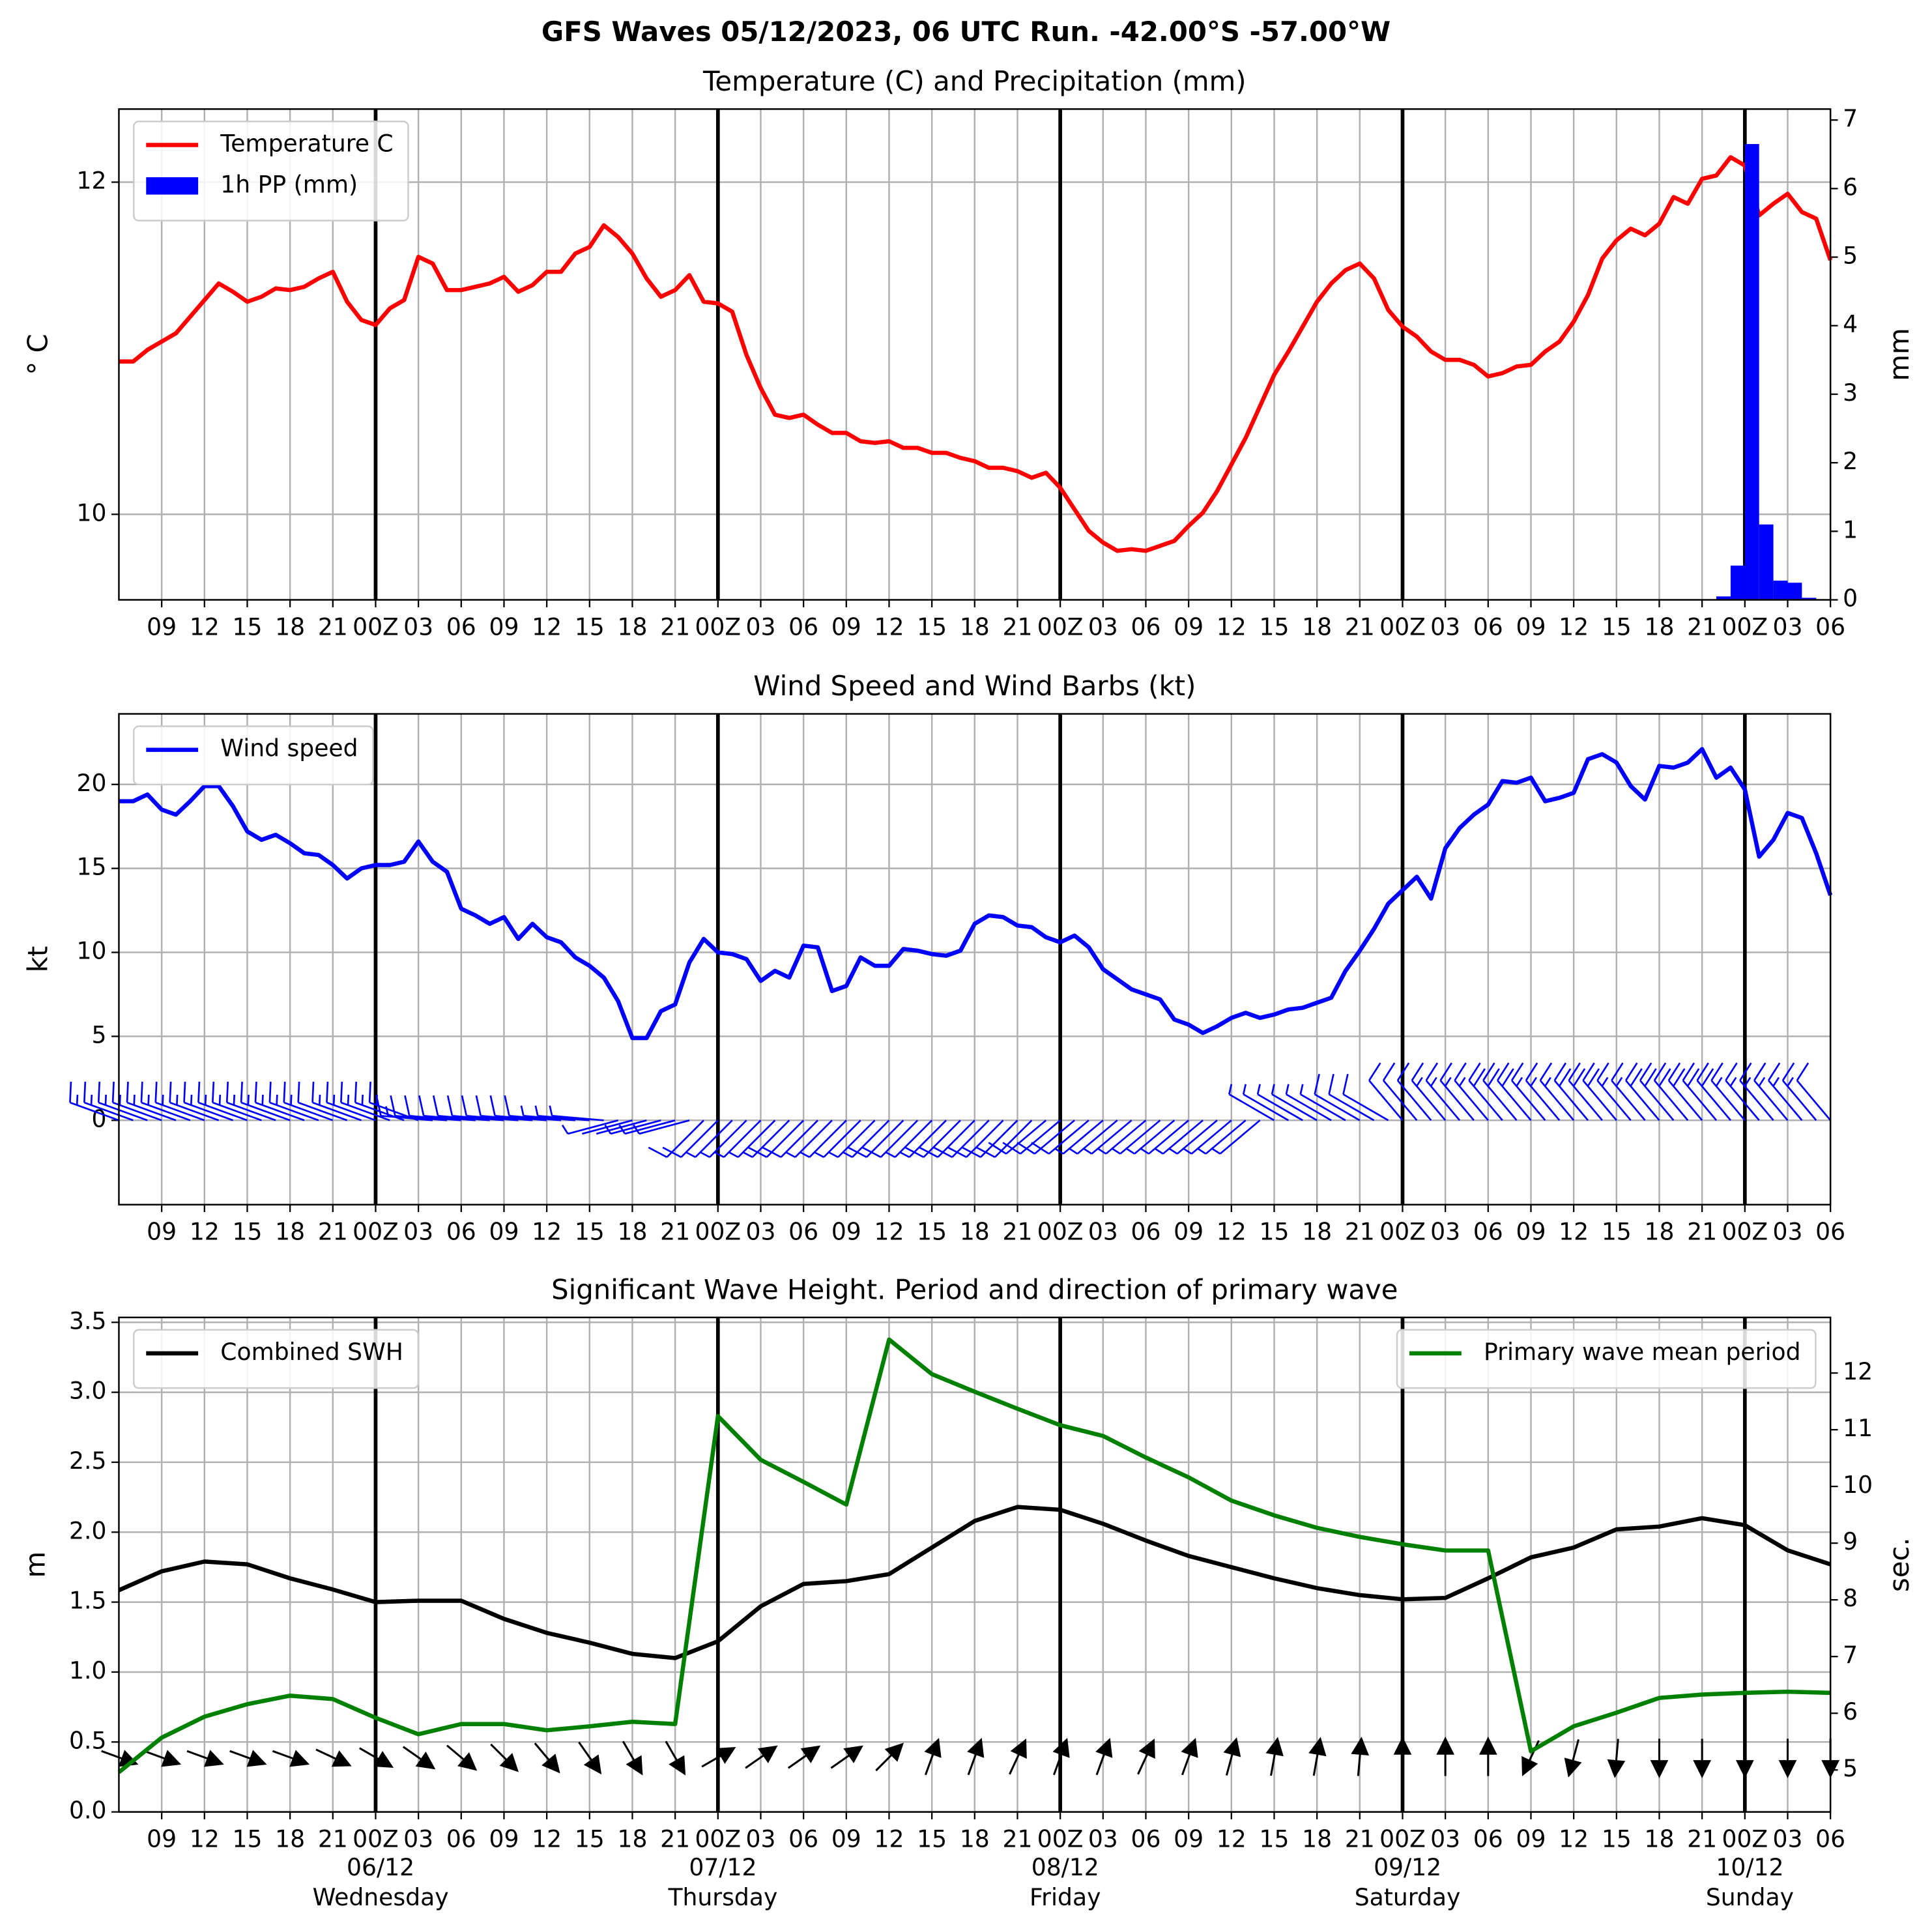  What do you see at coordinates (87, 1740) in the screenshot?
I see `y-tick-label: 0.5` at bounding box center [87, 1740].